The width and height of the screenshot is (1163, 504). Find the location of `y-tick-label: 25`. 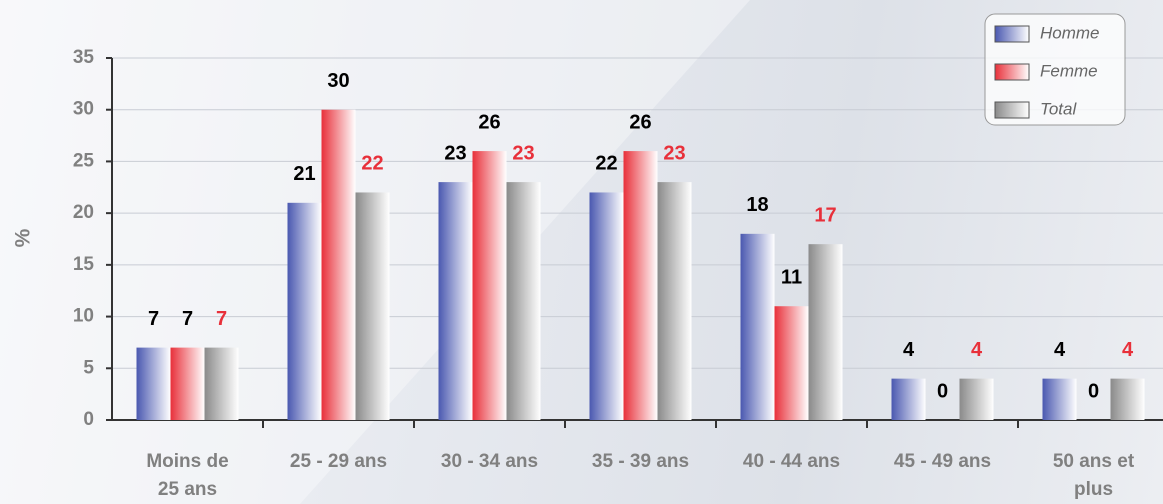

y-tick-label: 25 is located at coordinates (84, 160).